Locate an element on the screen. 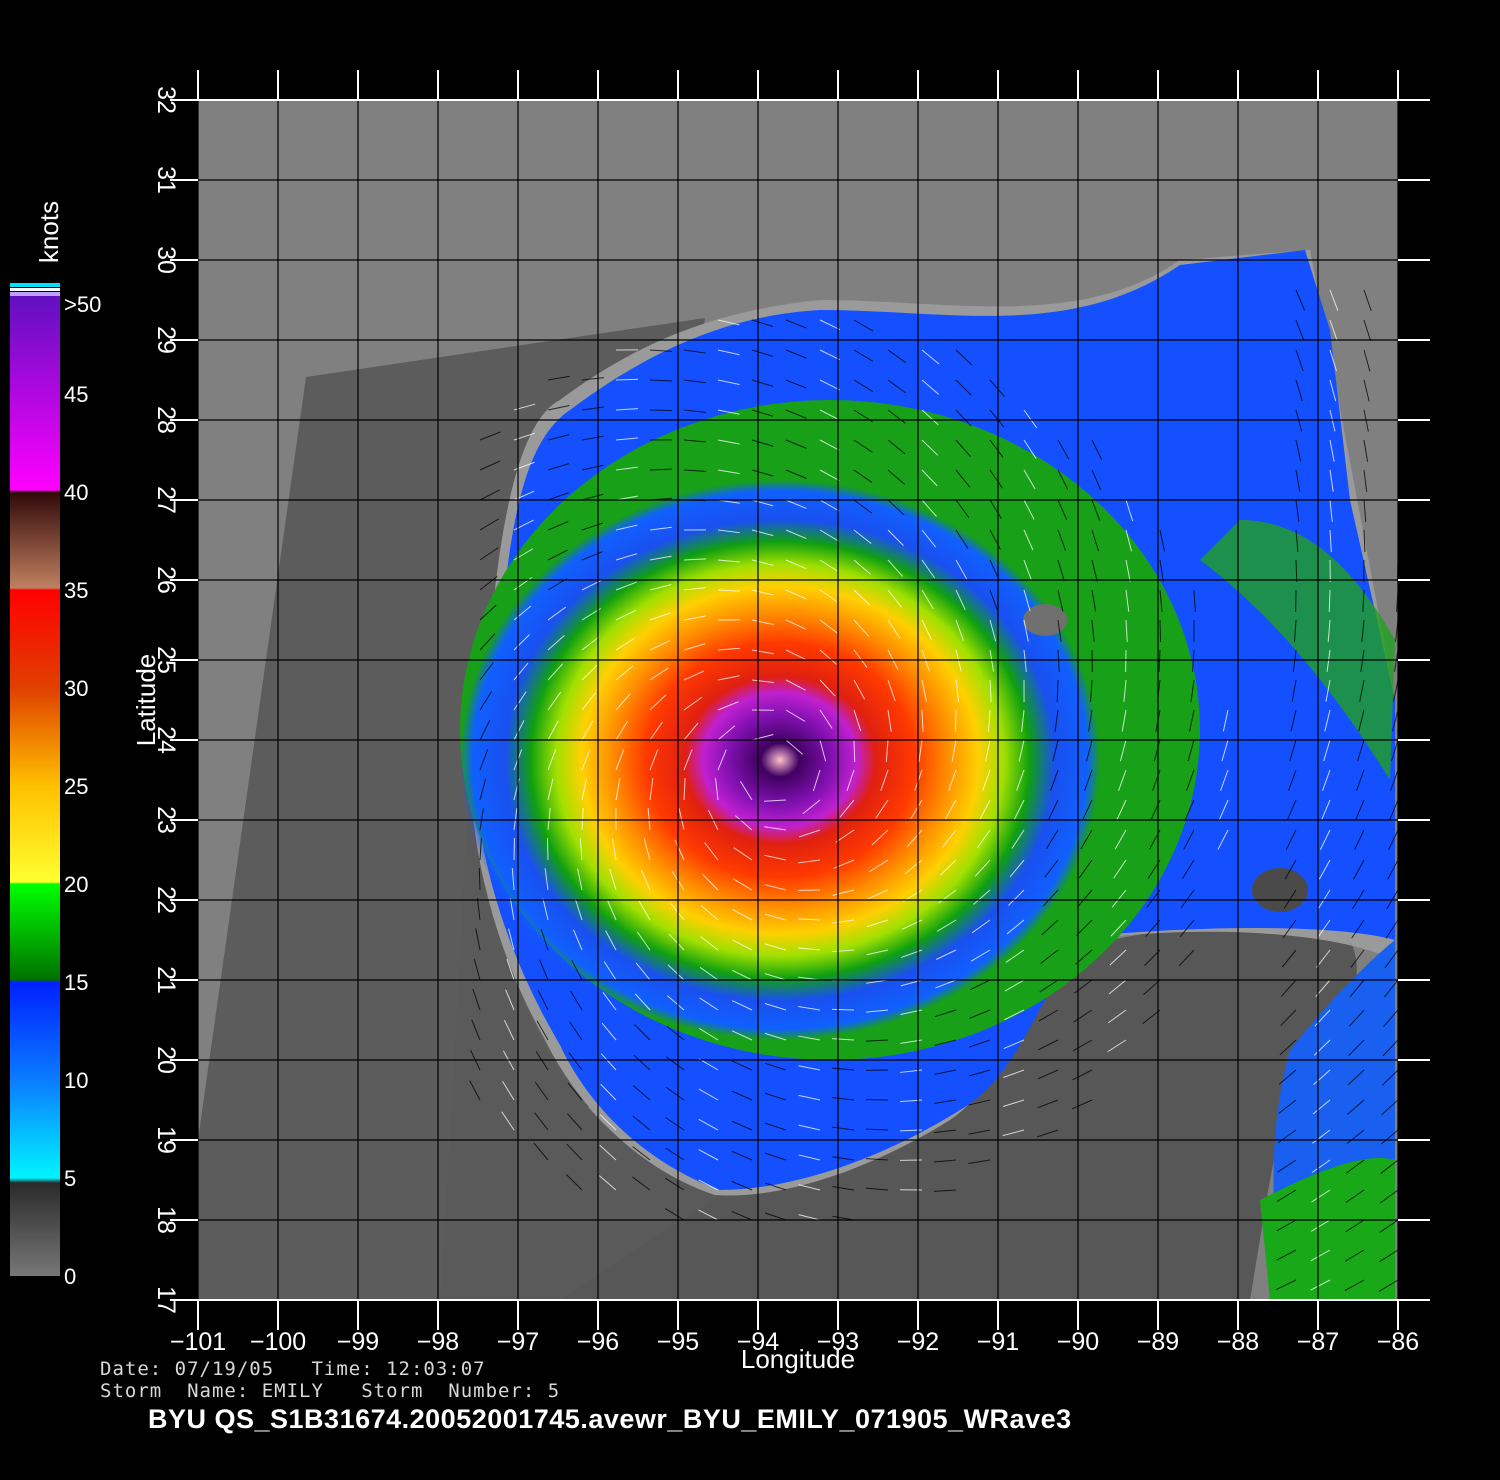 Image resolution: width=1500 pixels, height=1480 pixels. lon-tick-label: −87 is located at coordinates (1318, 1342).